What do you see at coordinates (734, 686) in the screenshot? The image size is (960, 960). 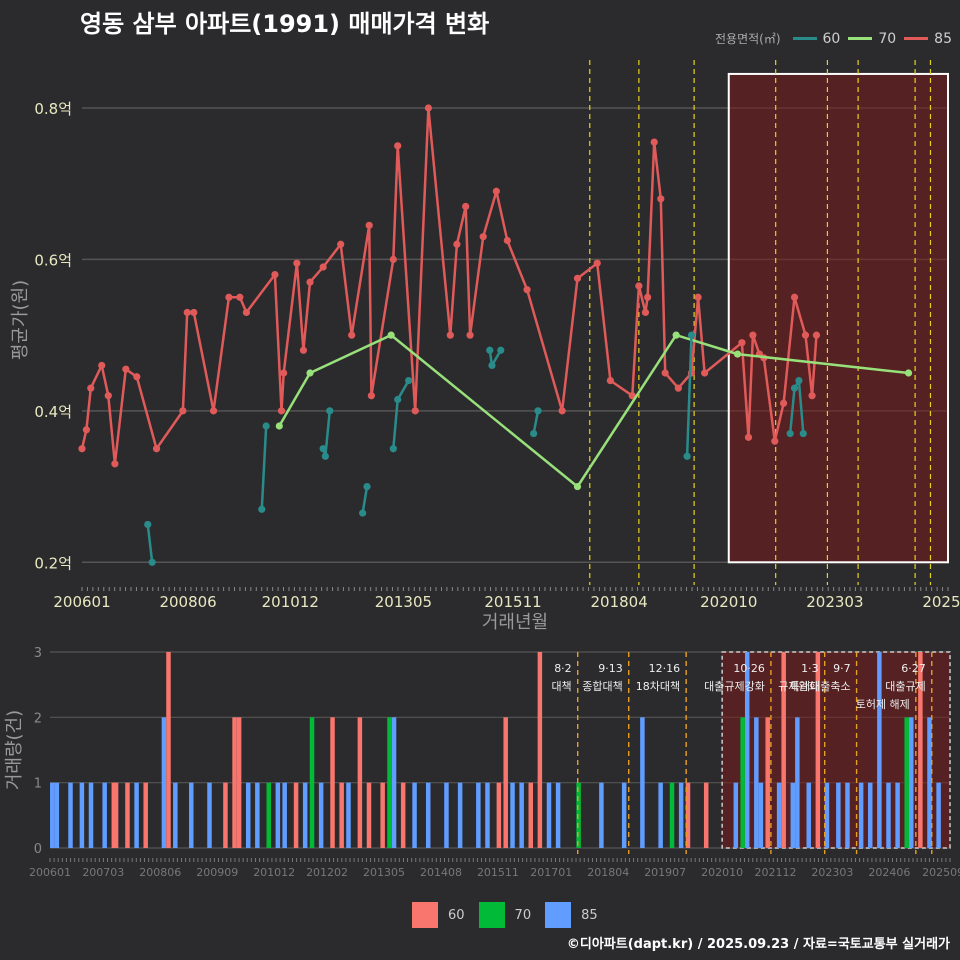 I see `policy-label-3: 대출규제강화` at bounding box center [734, 686].